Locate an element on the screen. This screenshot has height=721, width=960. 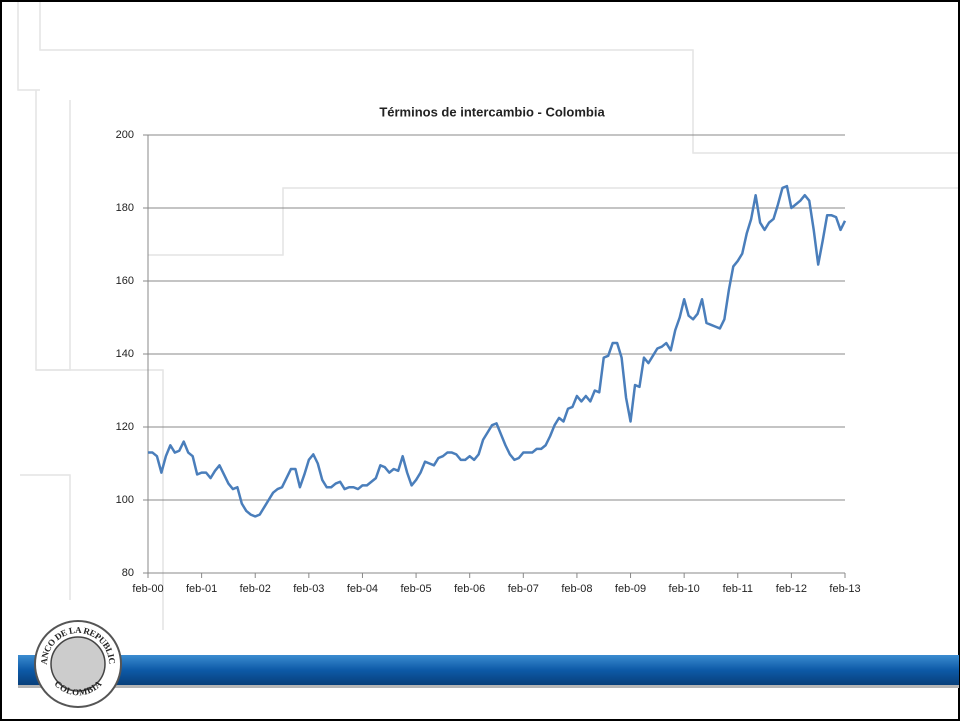
y-tick-label: 200 is located at coordinates (125, 135).